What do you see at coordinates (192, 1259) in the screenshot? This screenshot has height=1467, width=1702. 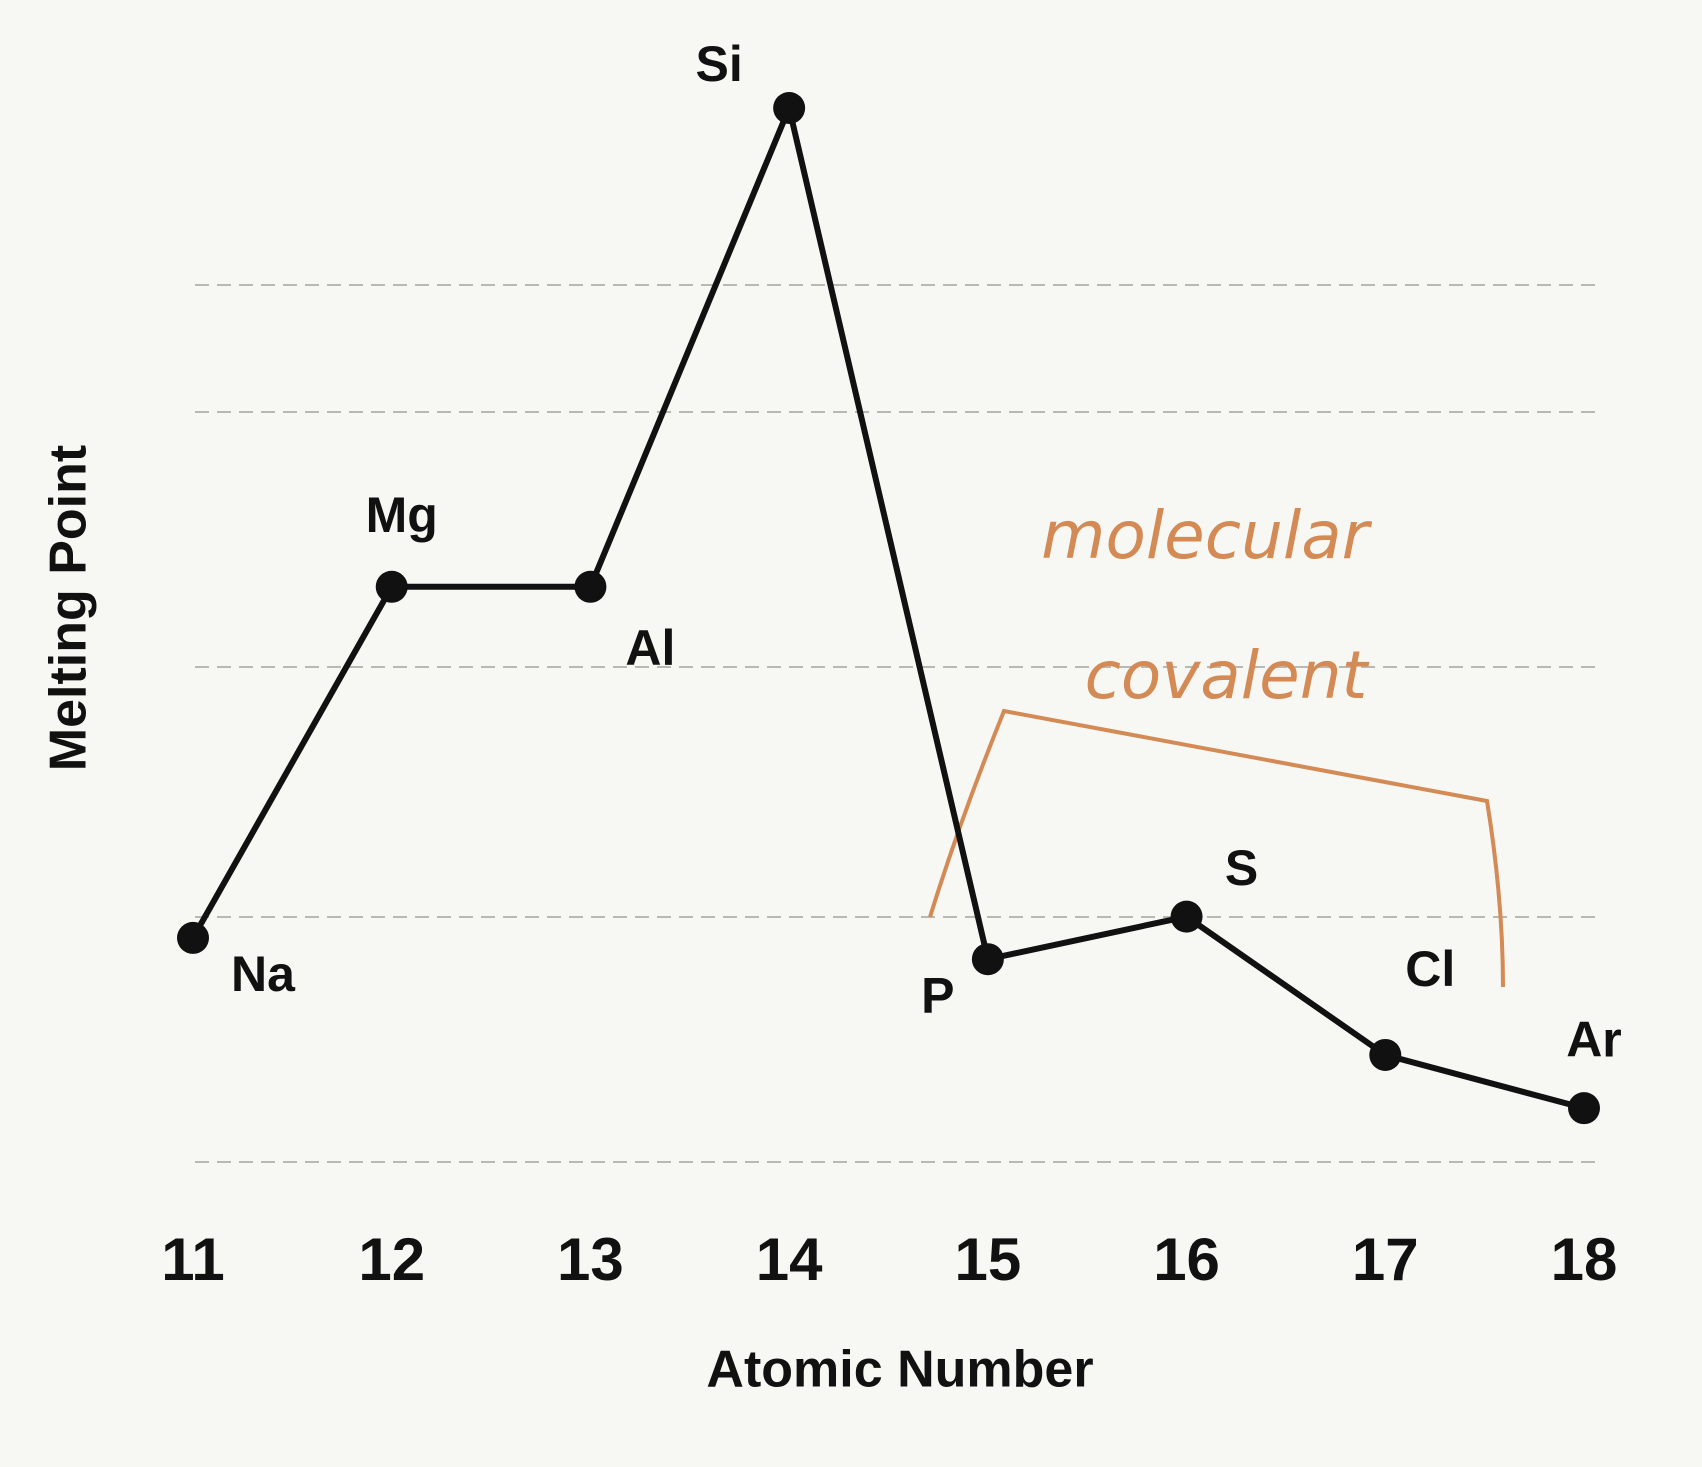 I see `x-tick-label: 11` at bounding box center [192, 1259].